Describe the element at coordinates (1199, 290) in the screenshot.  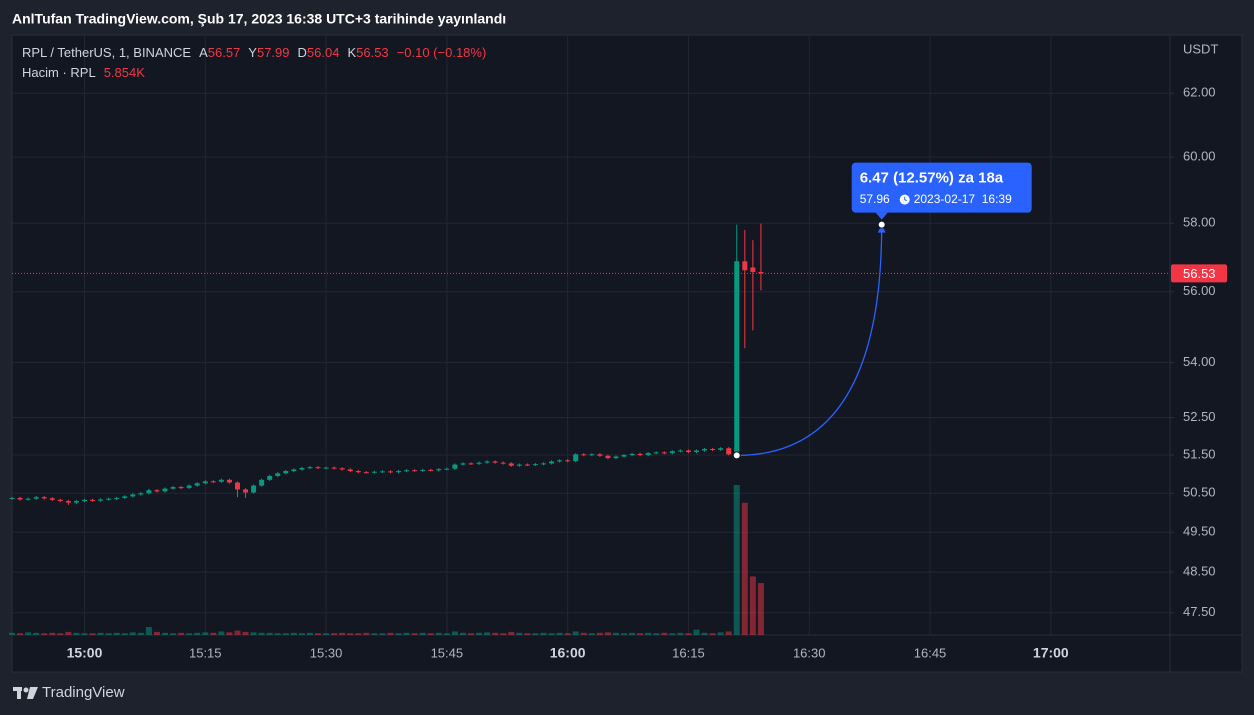
I see `y-tick-label: 56.00` at that location.